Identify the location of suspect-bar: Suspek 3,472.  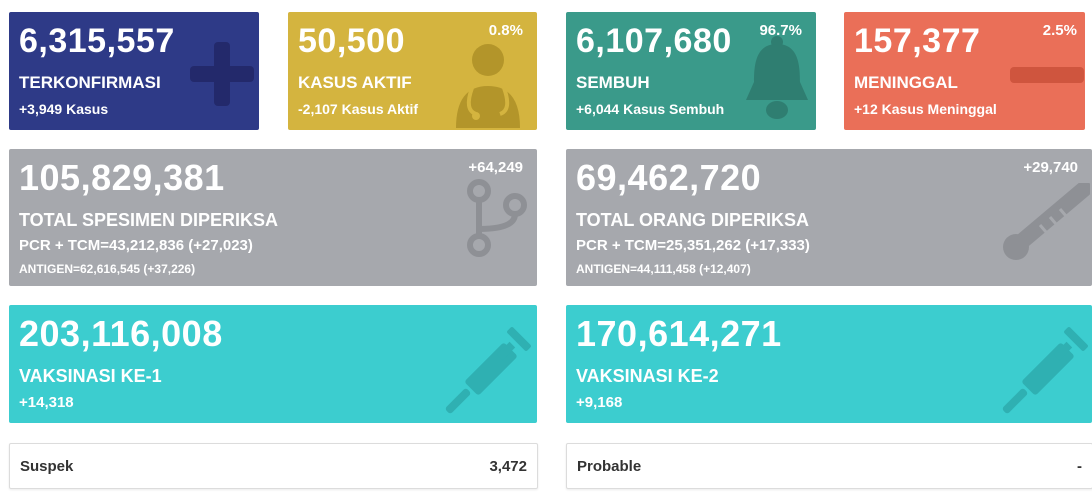
(273, 466).